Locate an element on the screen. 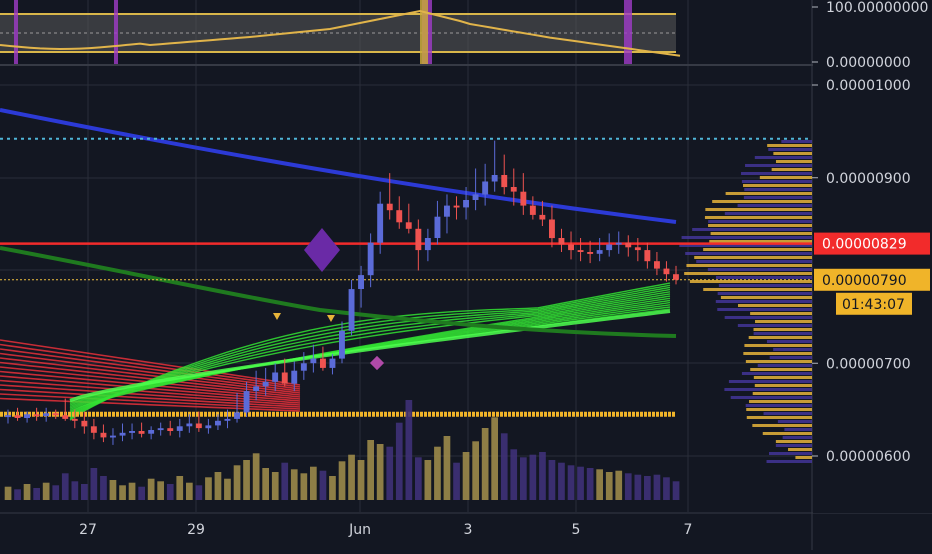  countdown-badge is located at coordinates (874, 303).